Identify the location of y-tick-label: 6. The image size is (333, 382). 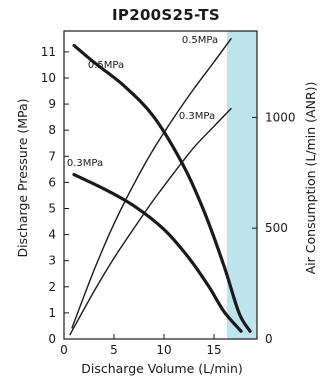
(52, 182).